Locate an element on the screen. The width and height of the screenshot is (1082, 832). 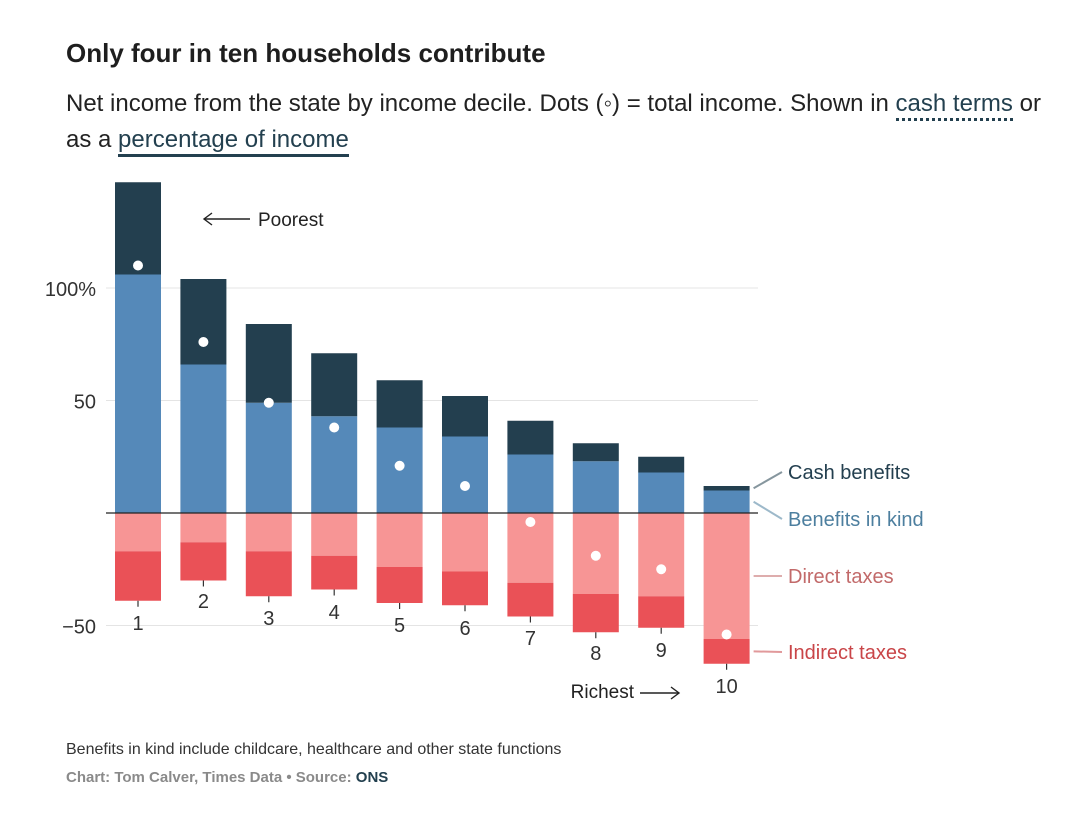
chart-title: Only four in ten households contribute is located at coordinates (306, 53).